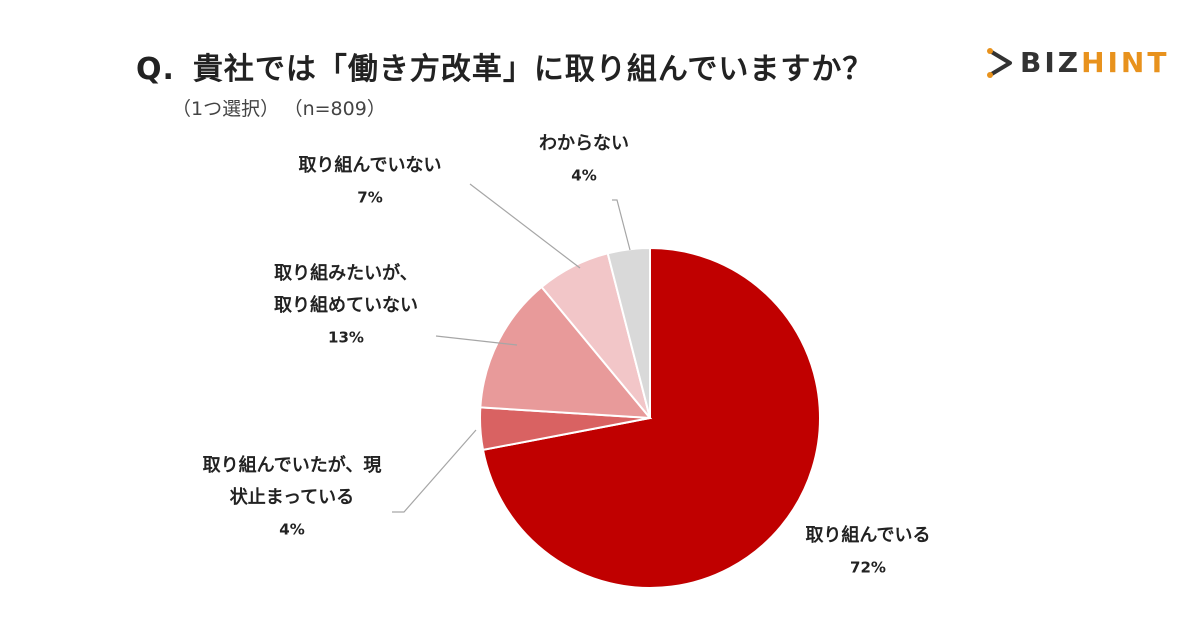  I want to click on slice-category-label-2: 取り組めていない, so click(346, 305).